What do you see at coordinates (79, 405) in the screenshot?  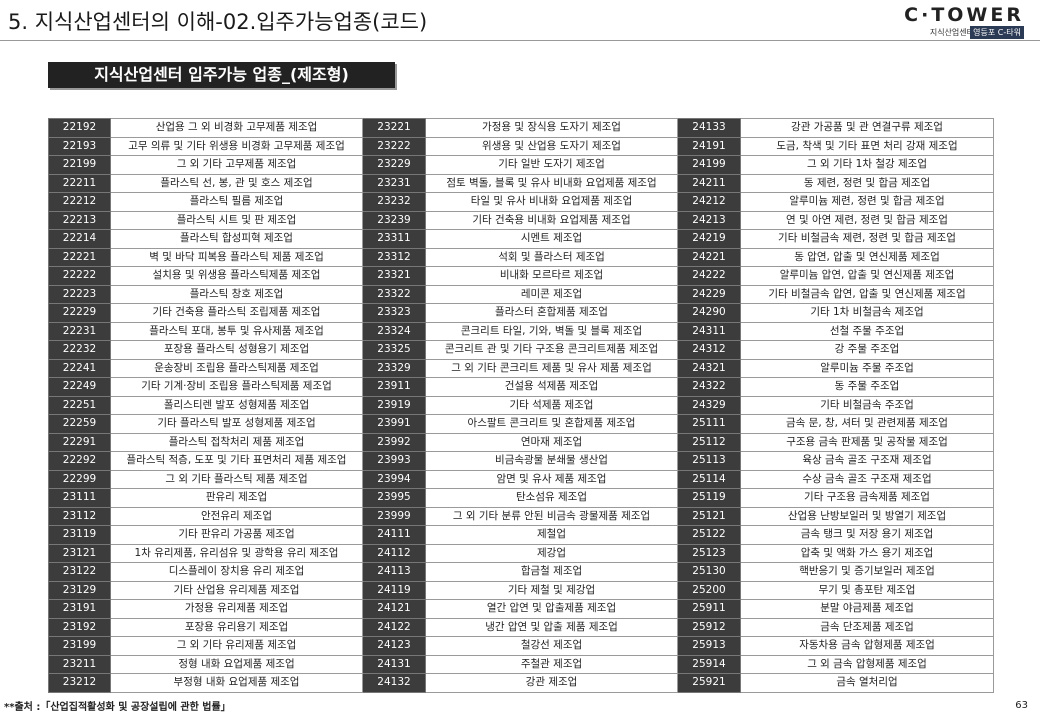 I see `industry-code: 22251` at bounding box center [79, 405].